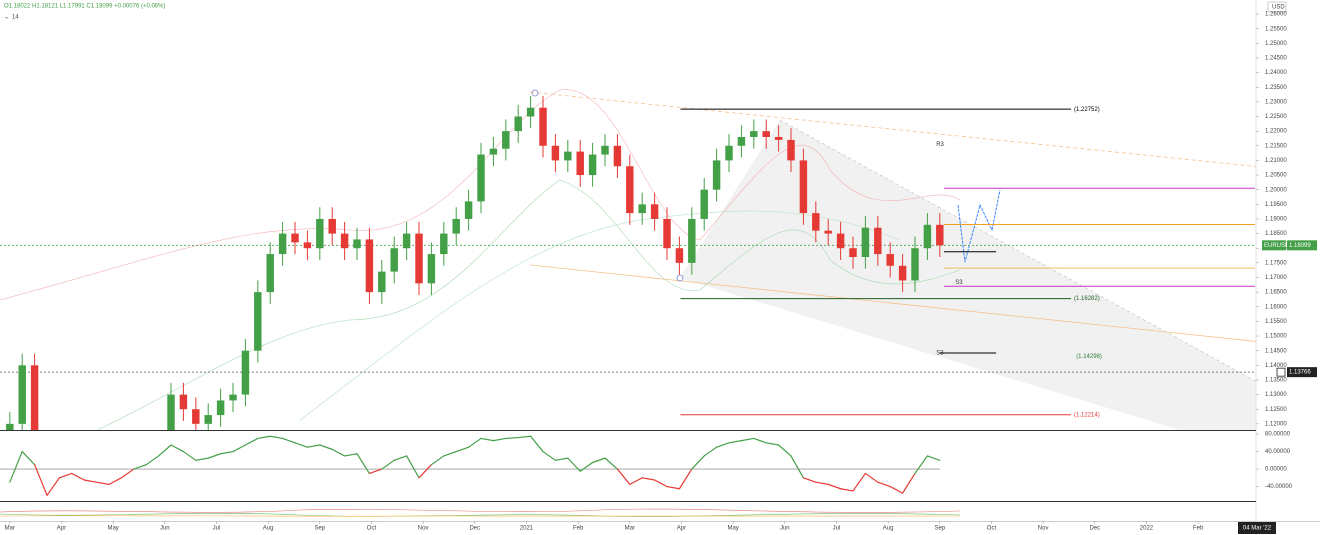 This screenshot has height=535, width=1320. What do you see at coordinates (319, 529) in the screenshot?
I see `x-tick-label: Sep` at bounding box center [319, 529].